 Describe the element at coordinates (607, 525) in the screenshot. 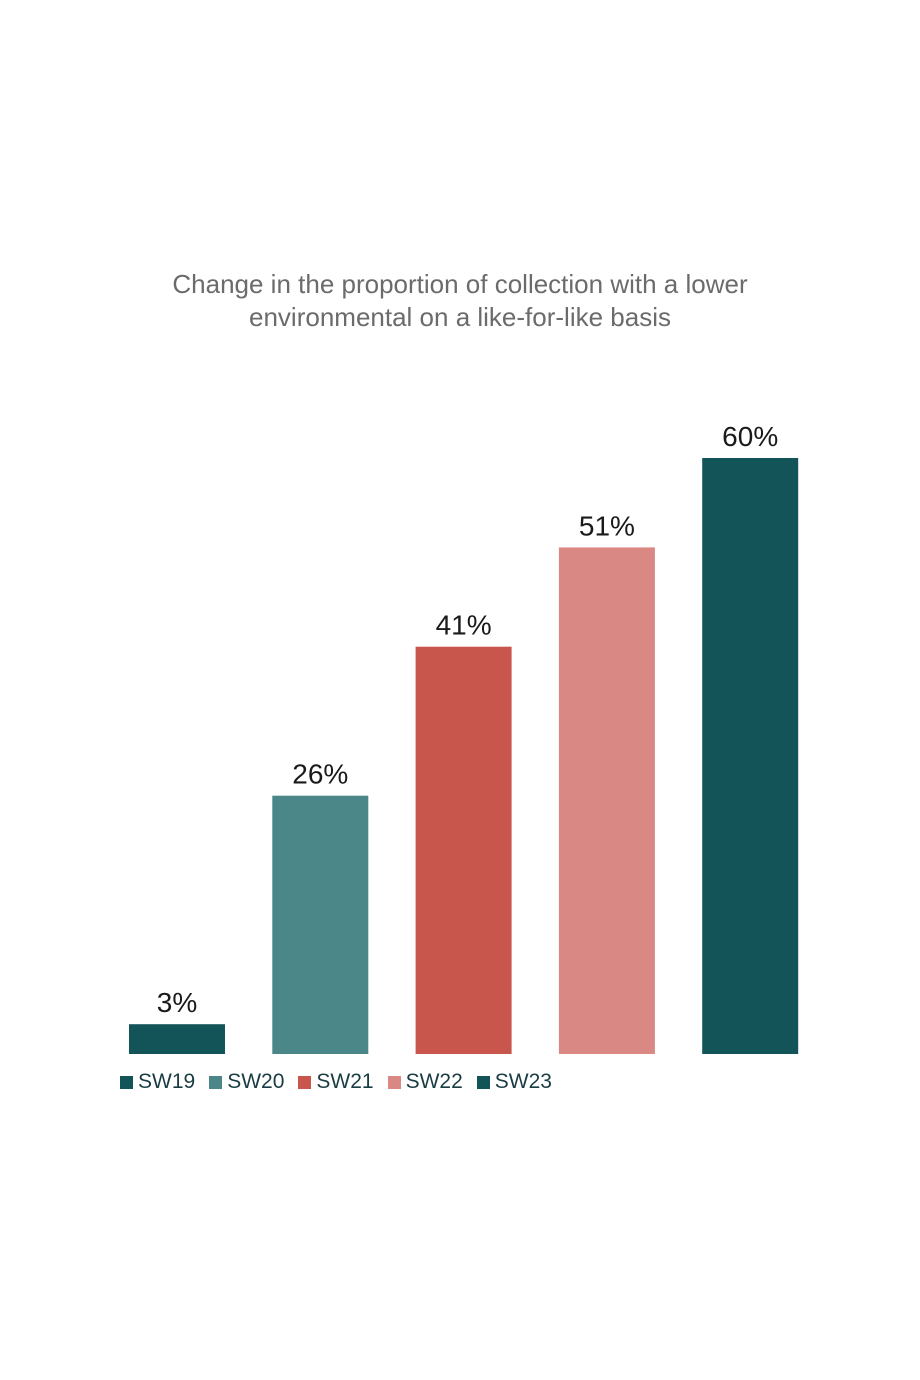

I see `data-label-sw22: 51%` at that location.